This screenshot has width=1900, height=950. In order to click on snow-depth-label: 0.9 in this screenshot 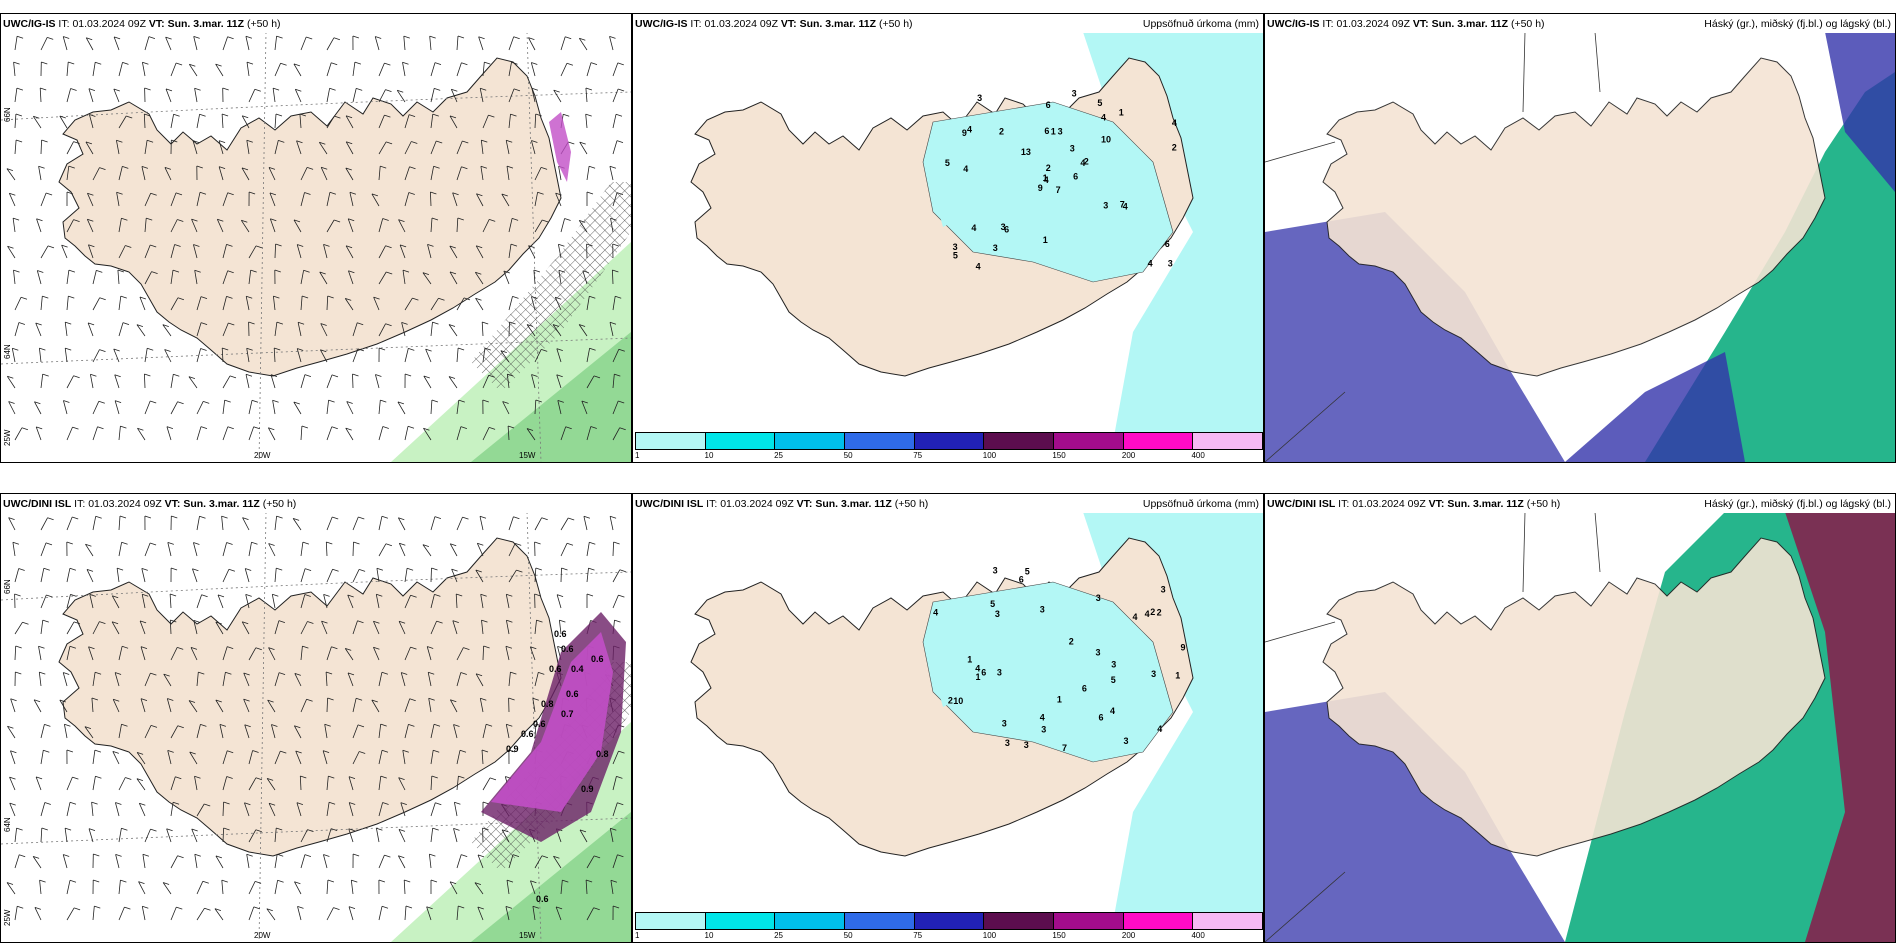, I will do `click(512, 749)`.